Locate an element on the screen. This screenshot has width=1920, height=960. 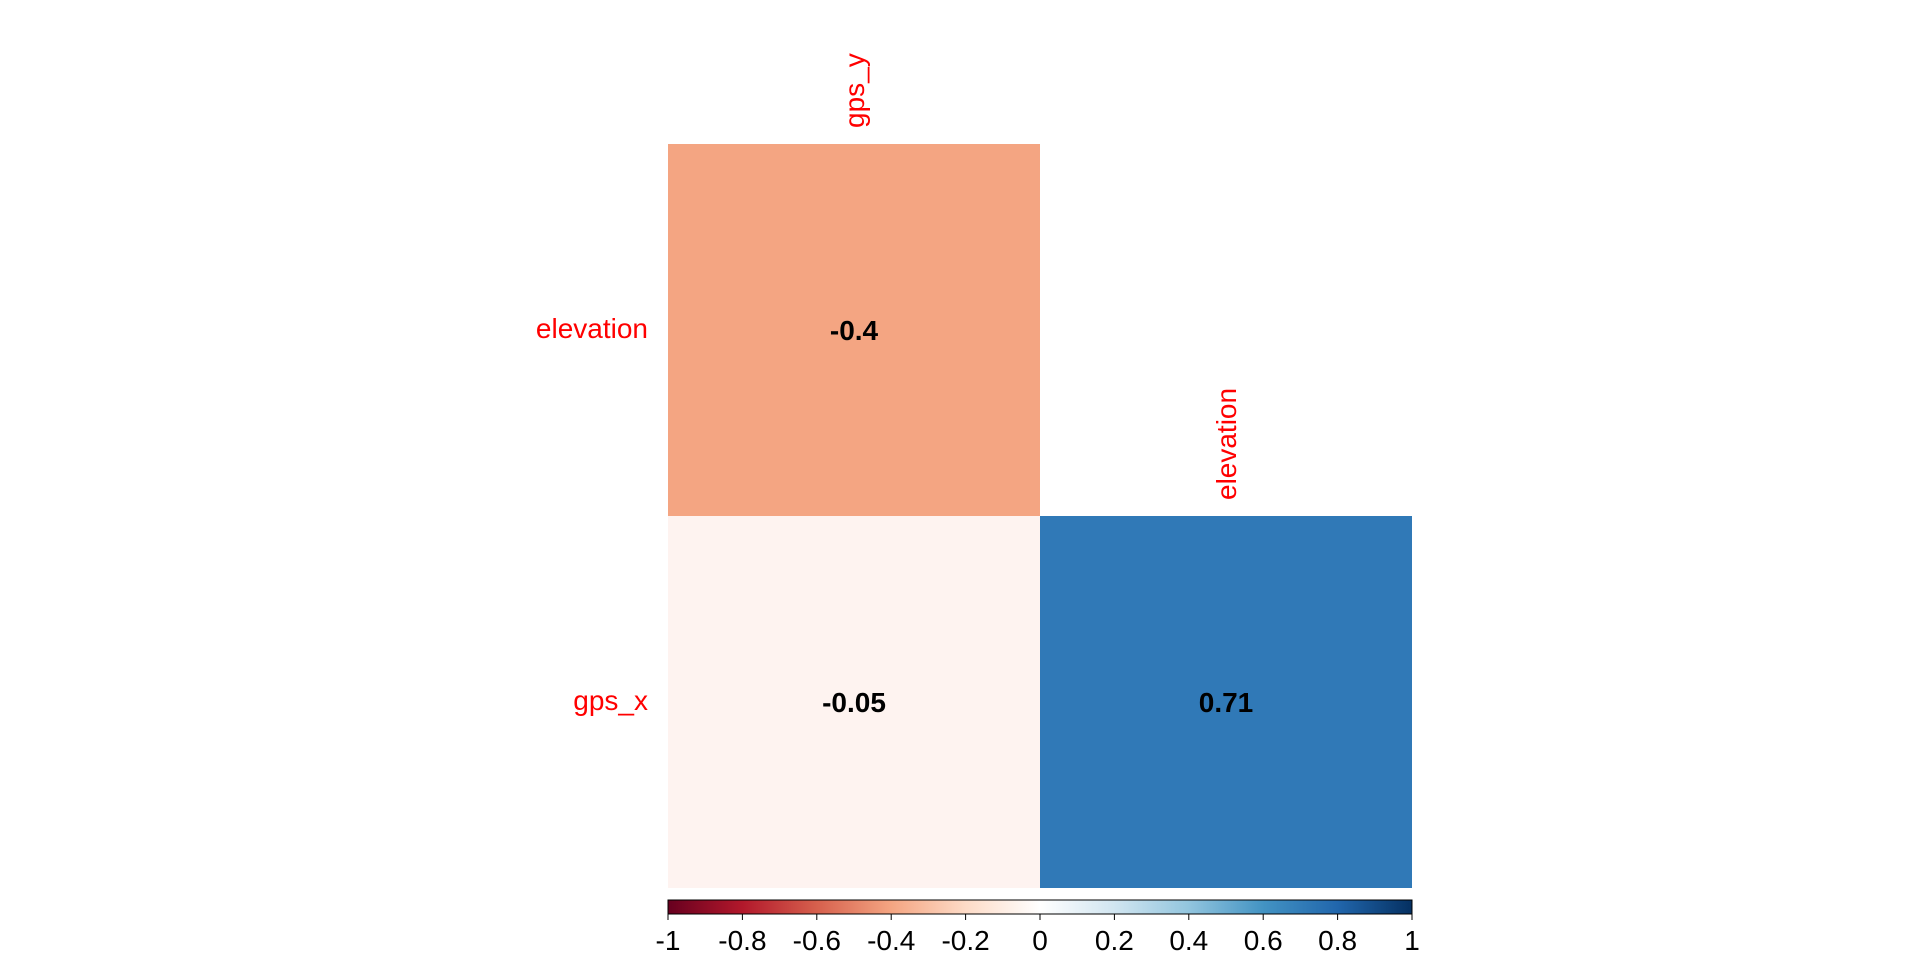
legend-tick-label: -1 is located at coordinates (668, 940).